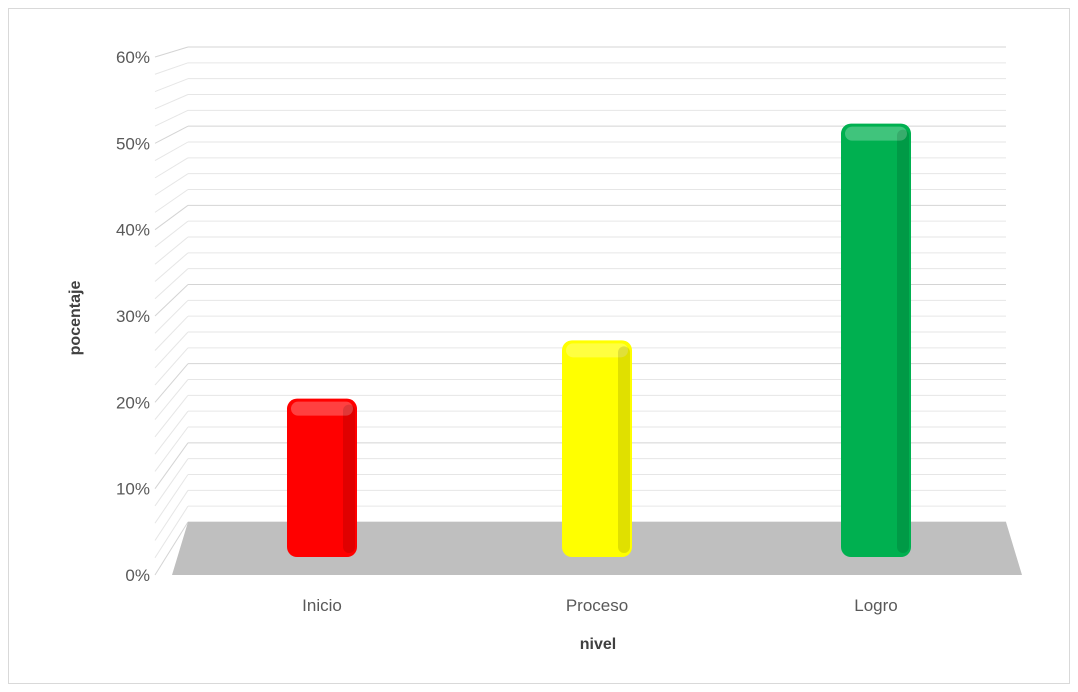  What do you see at coordinates (322, 477) in the screenshot?
I see `bar-inicio` at bounding box center [322, 477].